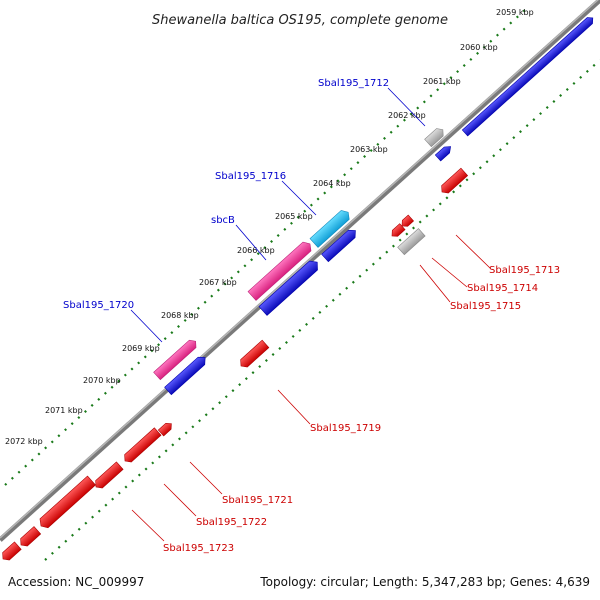  I want to click on gene-arrow-cyan, so click(329, 229).